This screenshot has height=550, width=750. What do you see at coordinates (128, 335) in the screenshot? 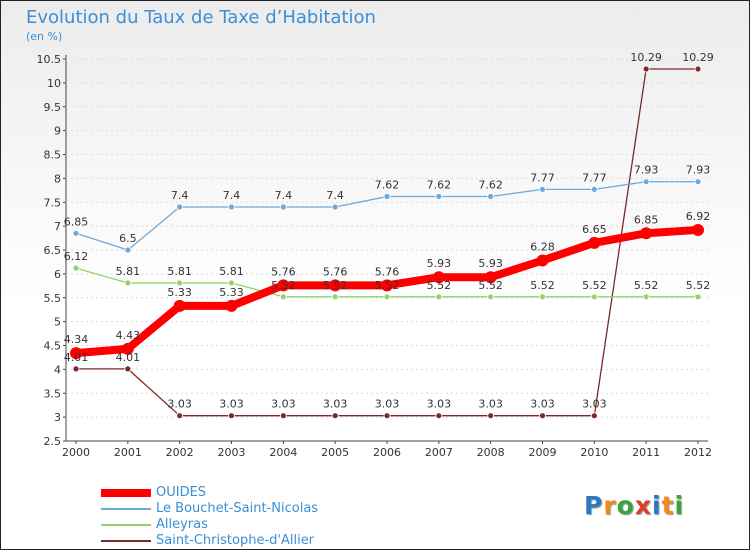
I see `data-label: 4.43` at bounding box center [128, 335].